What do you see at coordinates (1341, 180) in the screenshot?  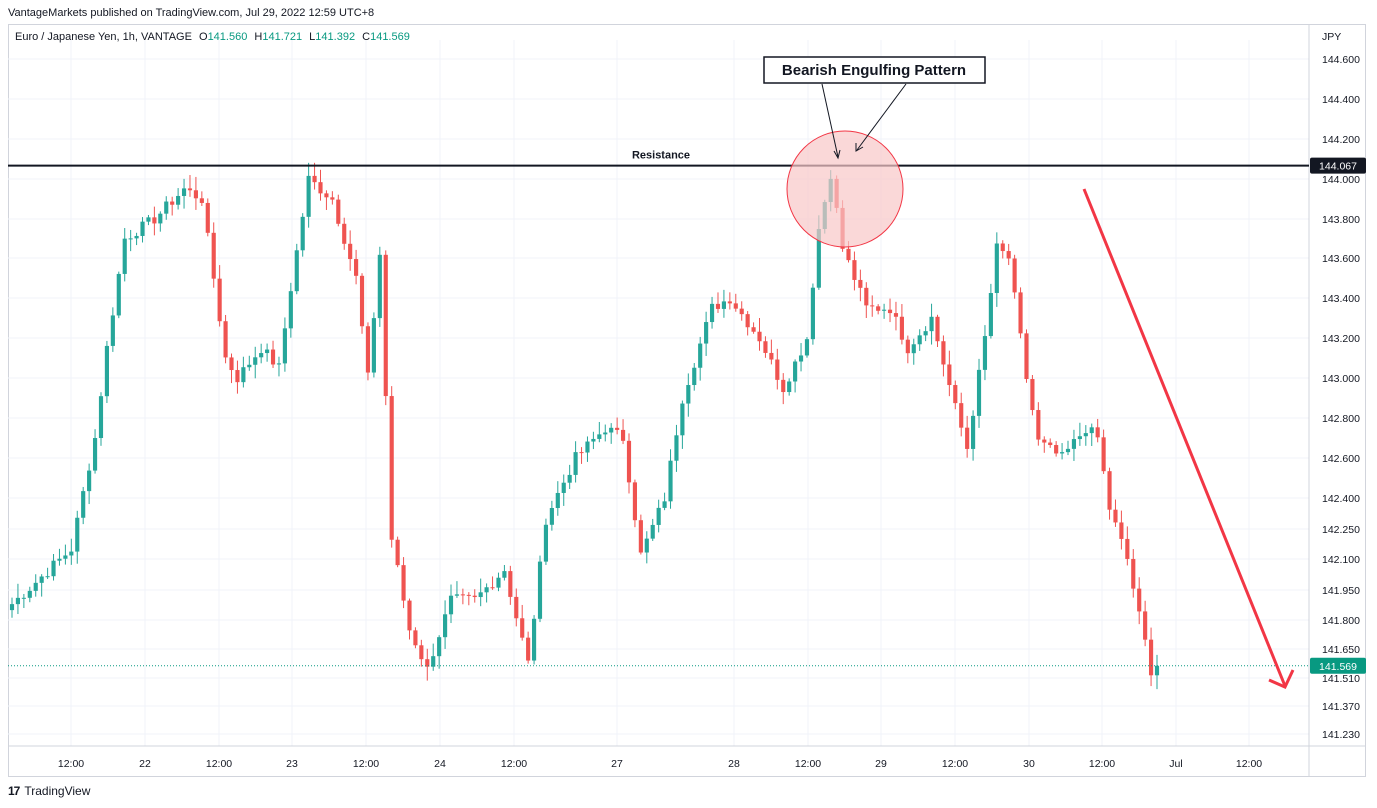 I see `price-tick-label: 144.000` at bounding box center [1341, 180].